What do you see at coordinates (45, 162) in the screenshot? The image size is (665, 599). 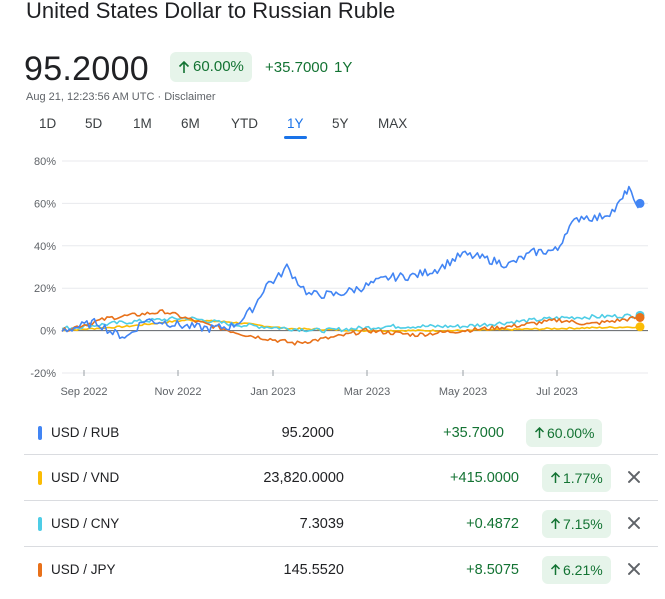 I see `y-tick-label: 80%` at bounding box center [45, 162].